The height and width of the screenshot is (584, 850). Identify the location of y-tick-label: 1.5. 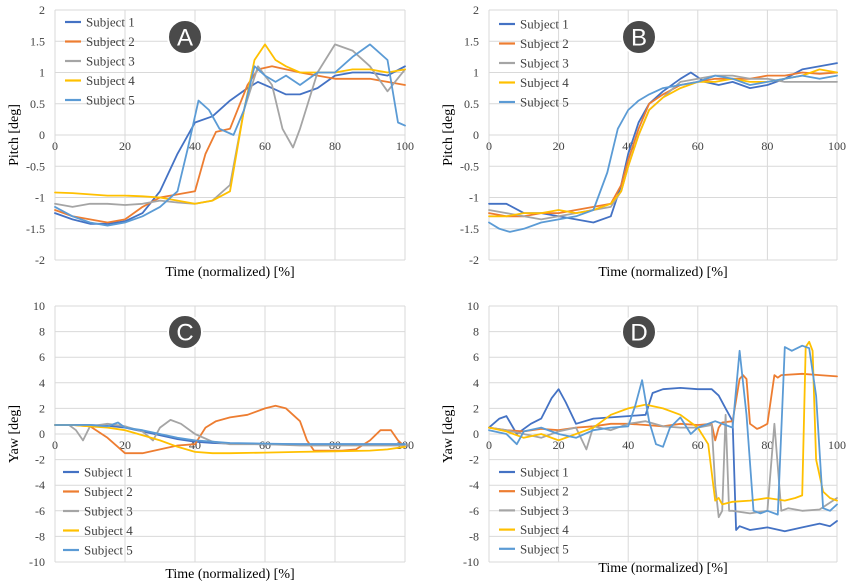
(471, 41).